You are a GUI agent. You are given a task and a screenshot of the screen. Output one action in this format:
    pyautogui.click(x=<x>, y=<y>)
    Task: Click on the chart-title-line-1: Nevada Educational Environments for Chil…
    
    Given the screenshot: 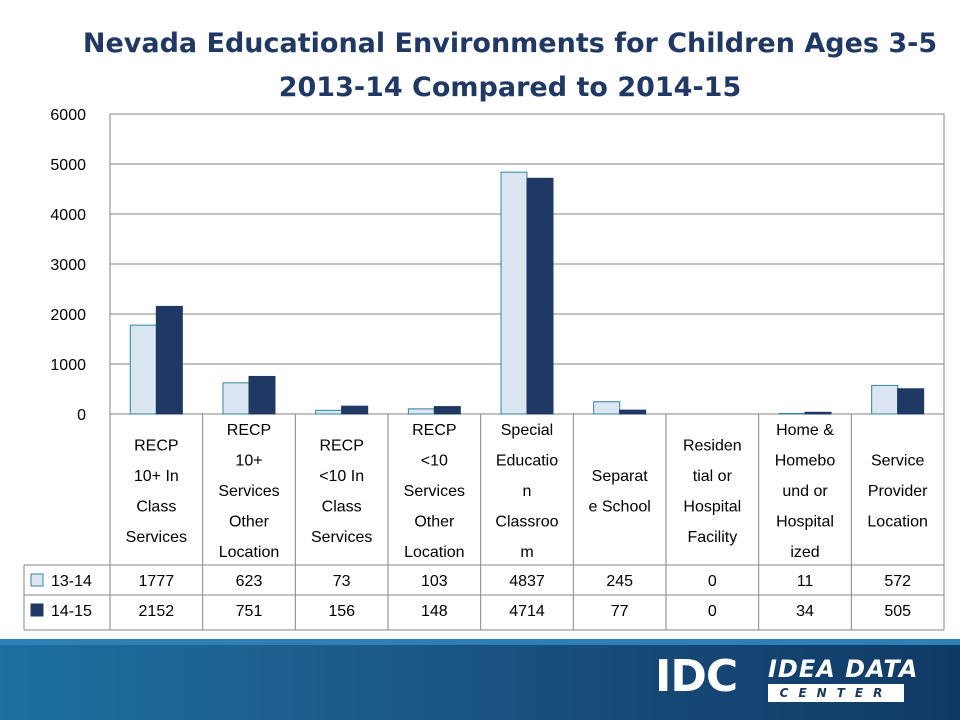 What is the action you would take?
    pyautogui.click(x=510, y=43)
    